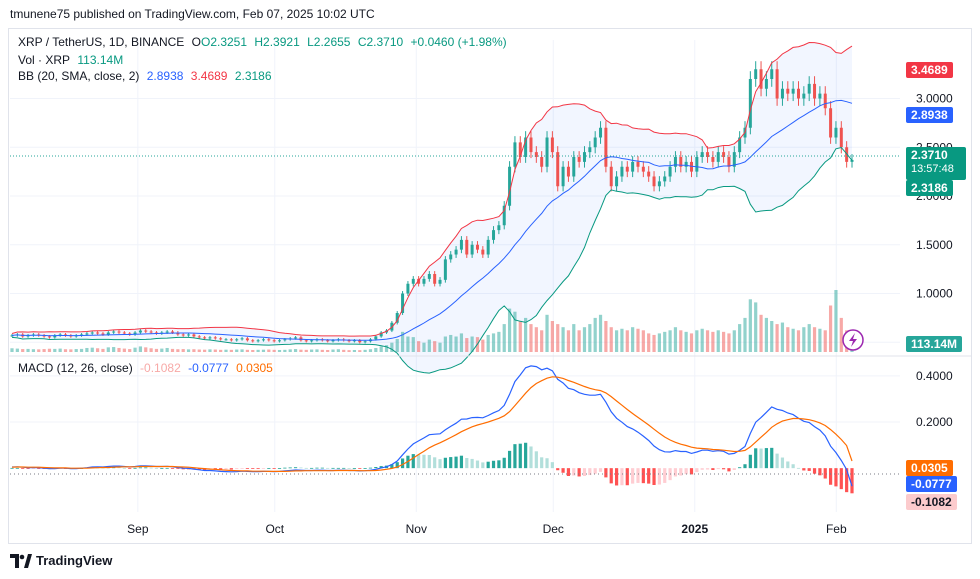  I want to click on macd-label: MACD (12, 26, close), so click(75, 368).